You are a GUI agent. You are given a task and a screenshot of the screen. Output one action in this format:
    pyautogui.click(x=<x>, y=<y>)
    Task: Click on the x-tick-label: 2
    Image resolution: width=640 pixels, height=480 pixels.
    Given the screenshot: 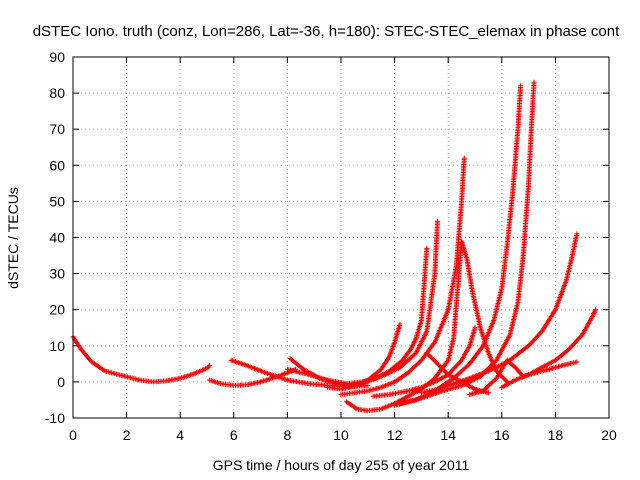 What is the action you would take?
    pyautogui.click(x=127, y=435)
    